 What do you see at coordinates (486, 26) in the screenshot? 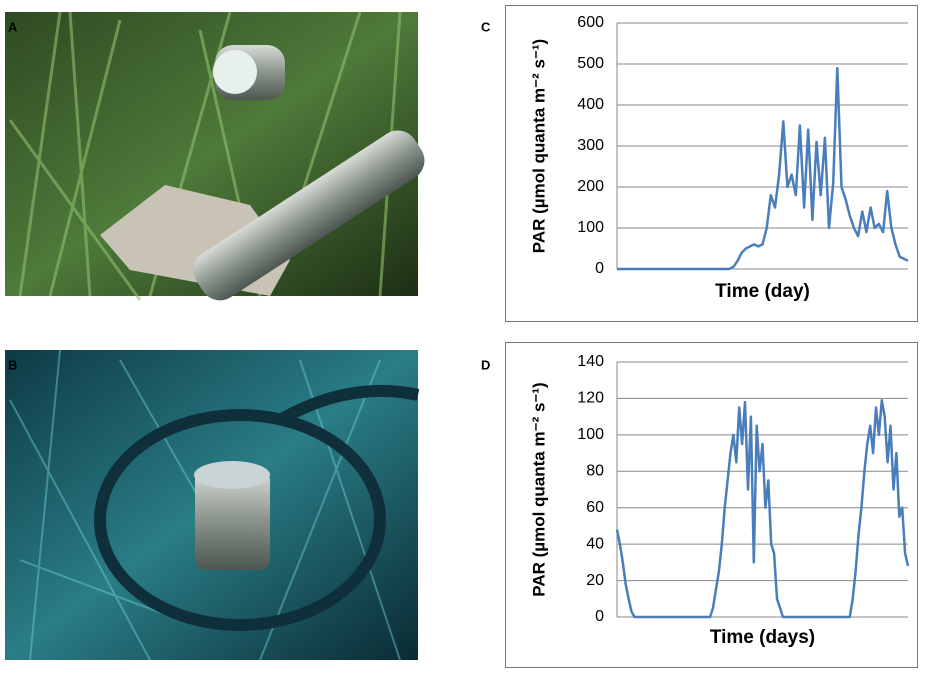
I see `panel-label: C` at bounding box center [486, 26].